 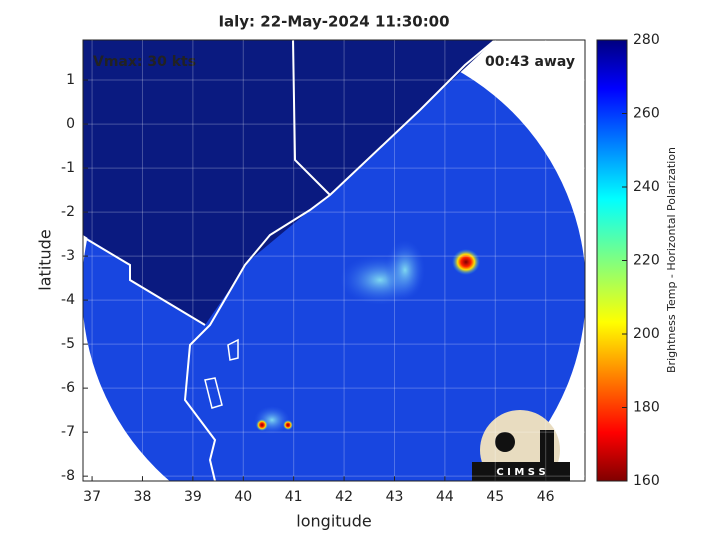 I want to click on y-axis-label: latitude, so click(x=45, y=259).